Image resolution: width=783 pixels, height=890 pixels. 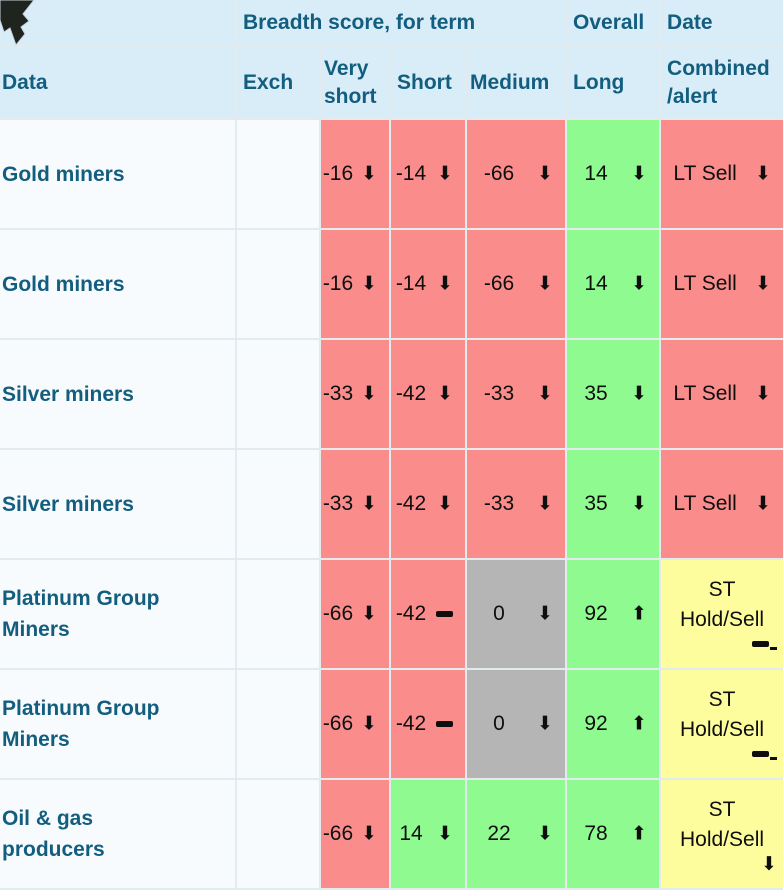 I want to click on score-cell: 92 ⬆, so click(x=614, y=724).